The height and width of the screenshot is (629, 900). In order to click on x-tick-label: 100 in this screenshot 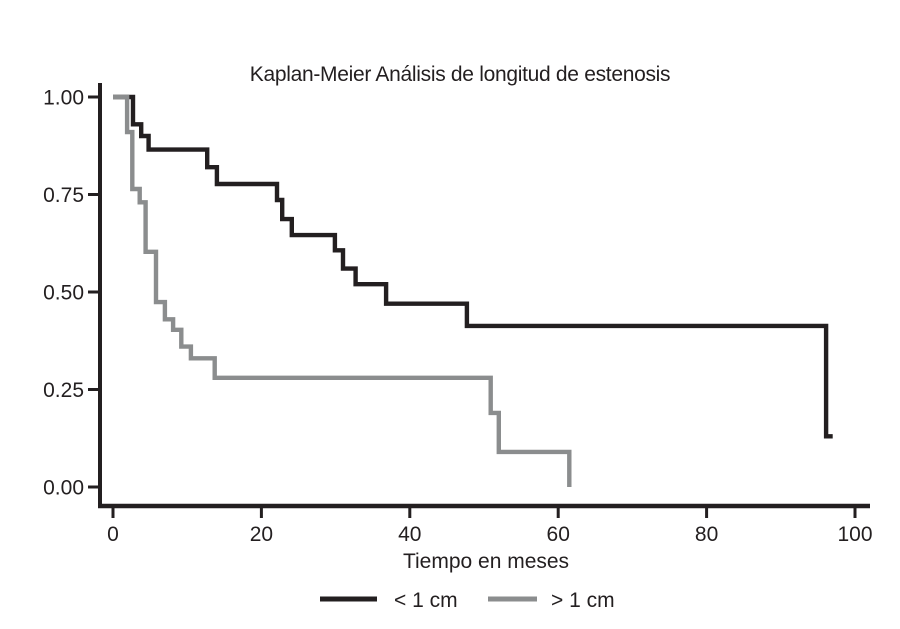, I will do `click(854, 534)`.